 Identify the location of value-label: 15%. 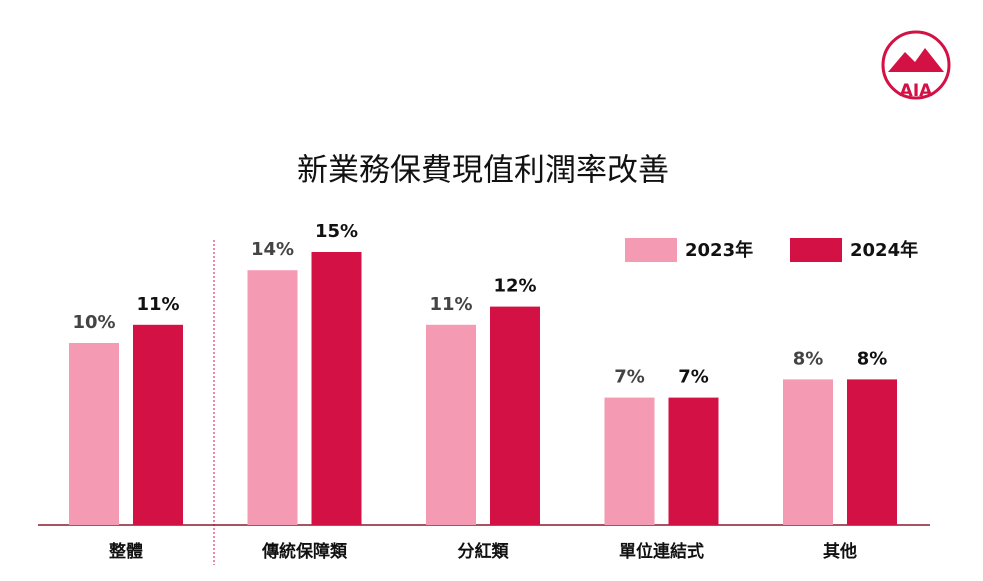
(336, 231).